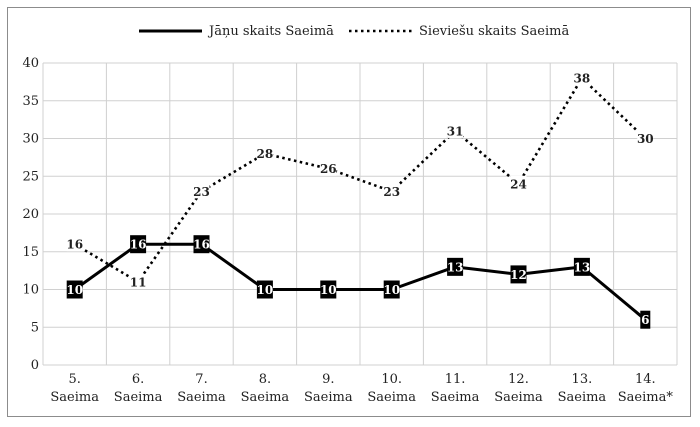 The image size is (700, 427). Describe the element at coordinates (30, 139) in the screenshot. I see `y-tick-label: 30` at that location.